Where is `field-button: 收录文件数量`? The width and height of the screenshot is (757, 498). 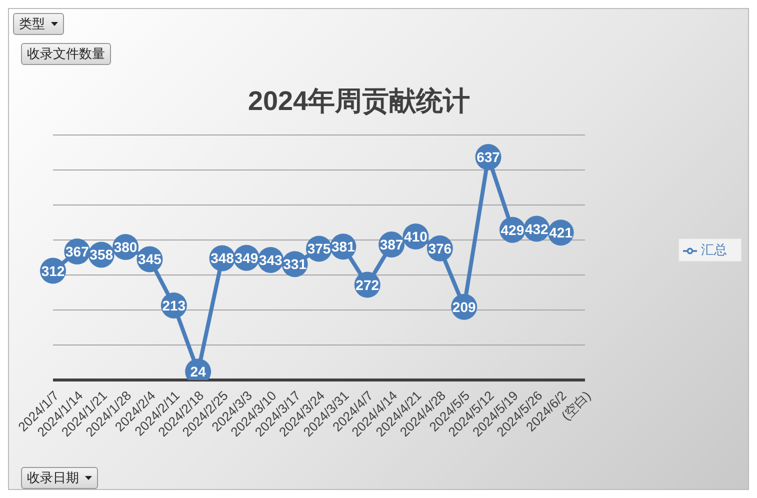
field-button: 收录文件数量 is located at coordinates (66, 54).